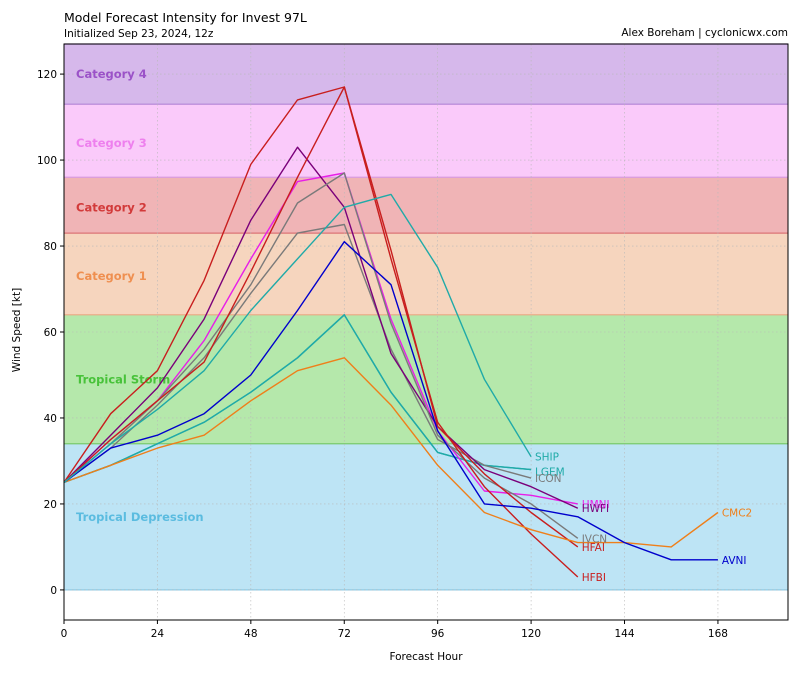  I want to click on x-tick-label-120: 120, so click(531, 634).